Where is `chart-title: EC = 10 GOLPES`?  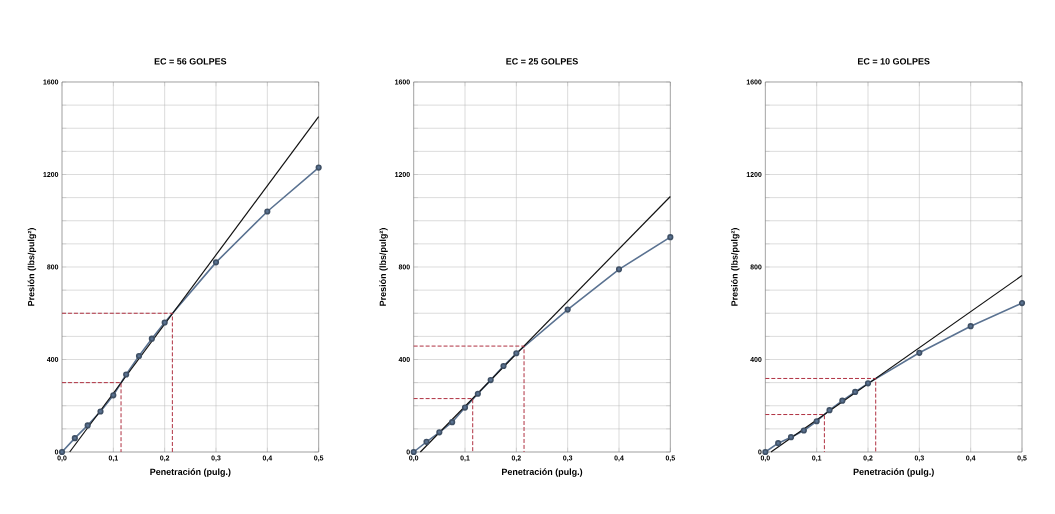
chart-title: EC = 10 GOLPES is located at coordinates (894, 61).